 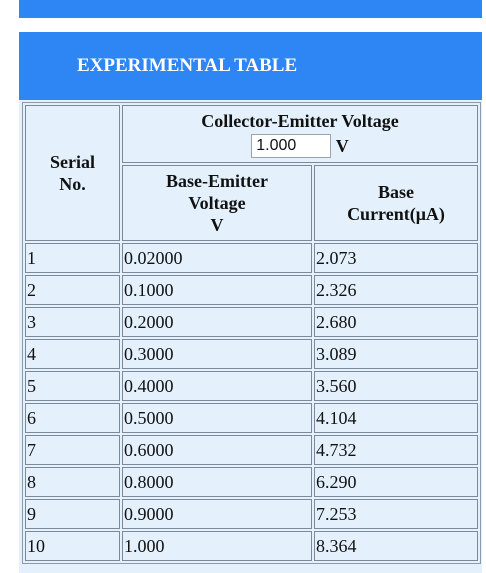 I want to click on collector-voltage-unit: V, so click(x=342, y=145).